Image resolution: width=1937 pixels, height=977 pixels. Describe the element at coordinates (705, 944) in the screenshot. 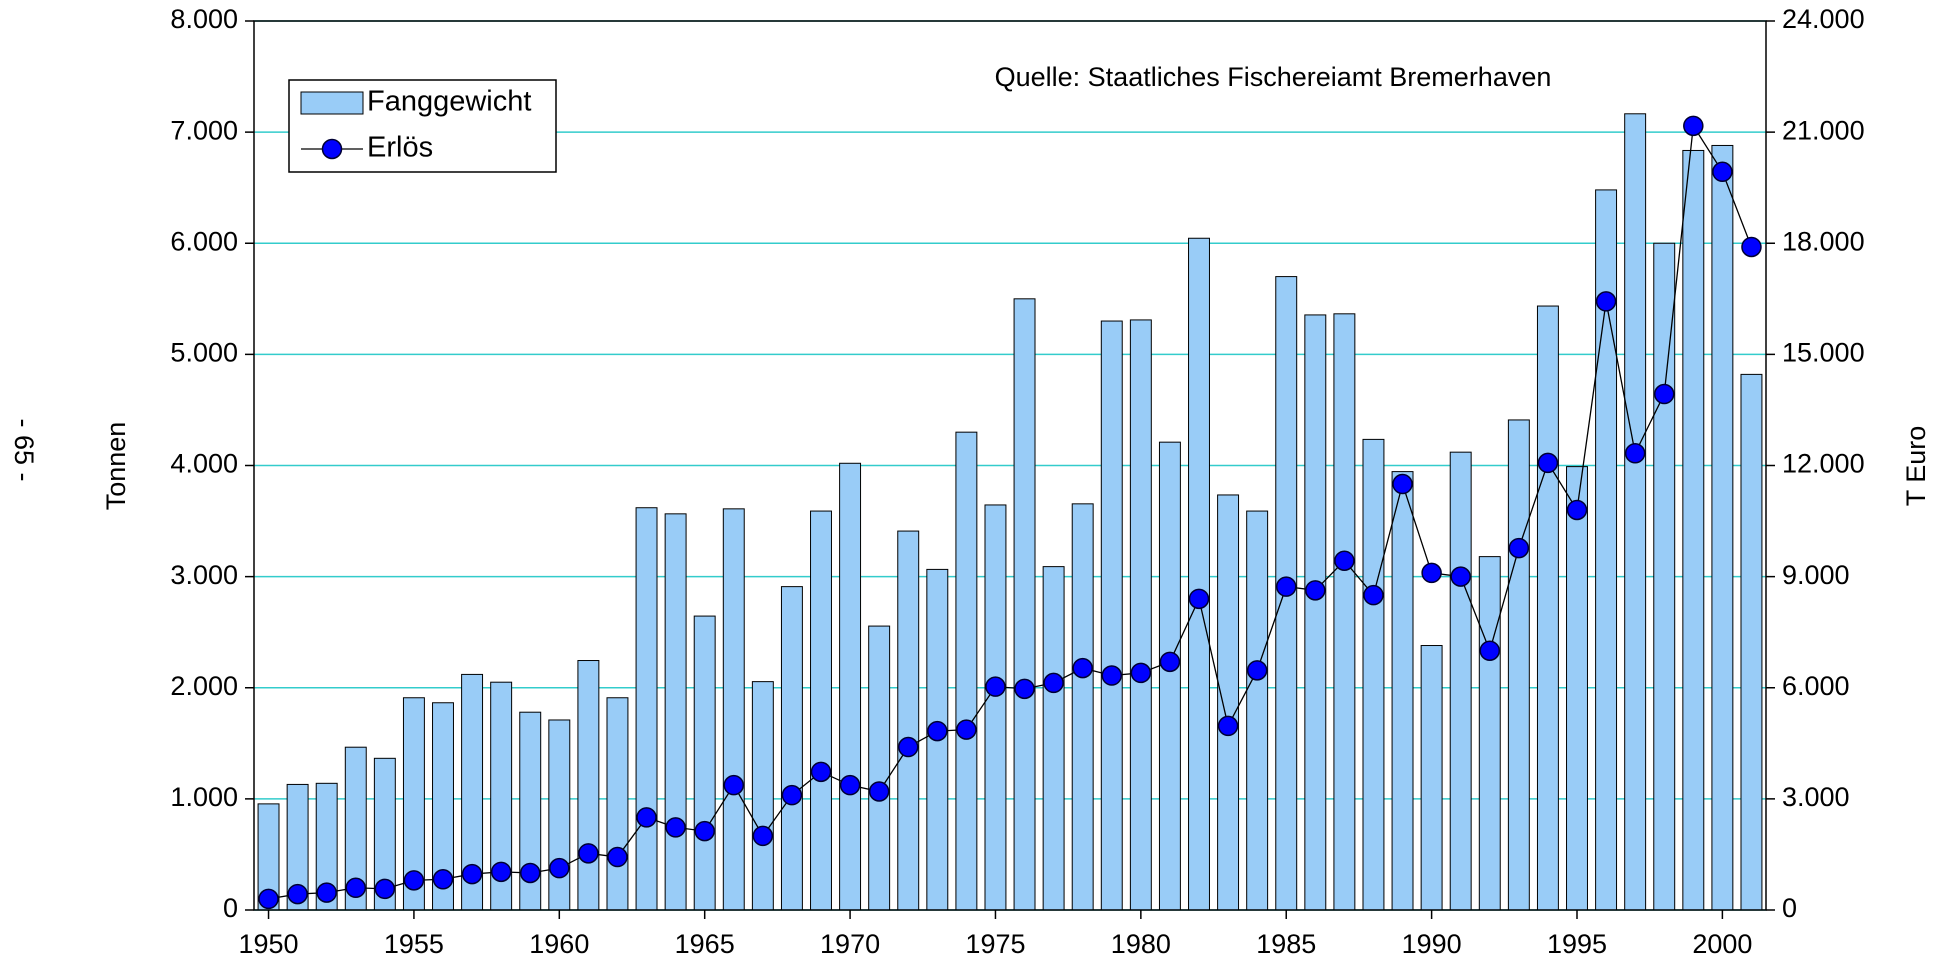

I see `x-tick-label: 1965` at that location.